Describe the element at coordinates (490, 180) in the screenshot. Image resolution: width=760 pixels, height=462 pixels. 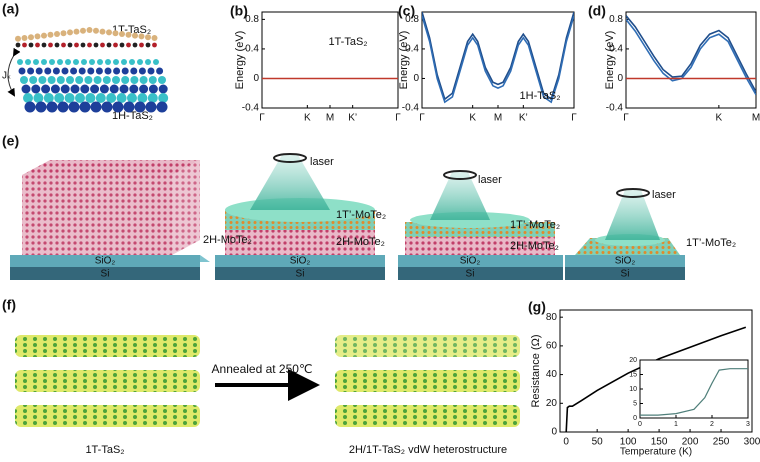
I see `laser-label: laser` at that location.